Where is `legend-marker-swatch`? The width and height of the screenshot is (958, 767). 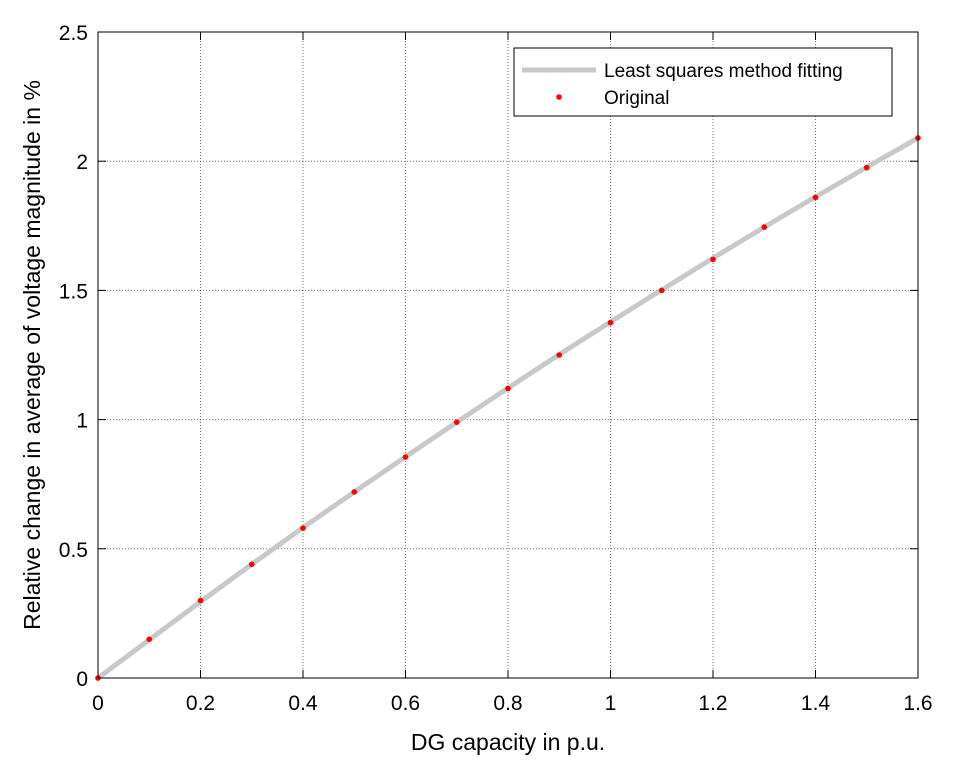 legend-marker-swatch is located at coordinates (559, 97).